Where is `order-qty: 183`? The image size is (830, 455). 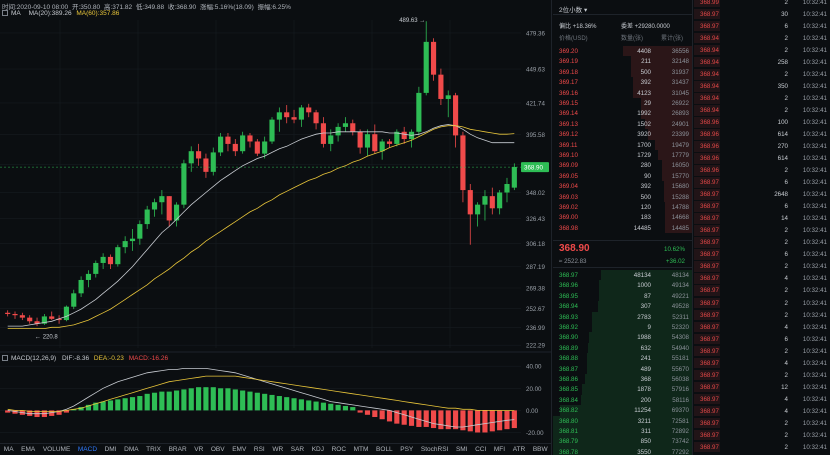
order-qty: 183 is located at coordinates (645, 218).